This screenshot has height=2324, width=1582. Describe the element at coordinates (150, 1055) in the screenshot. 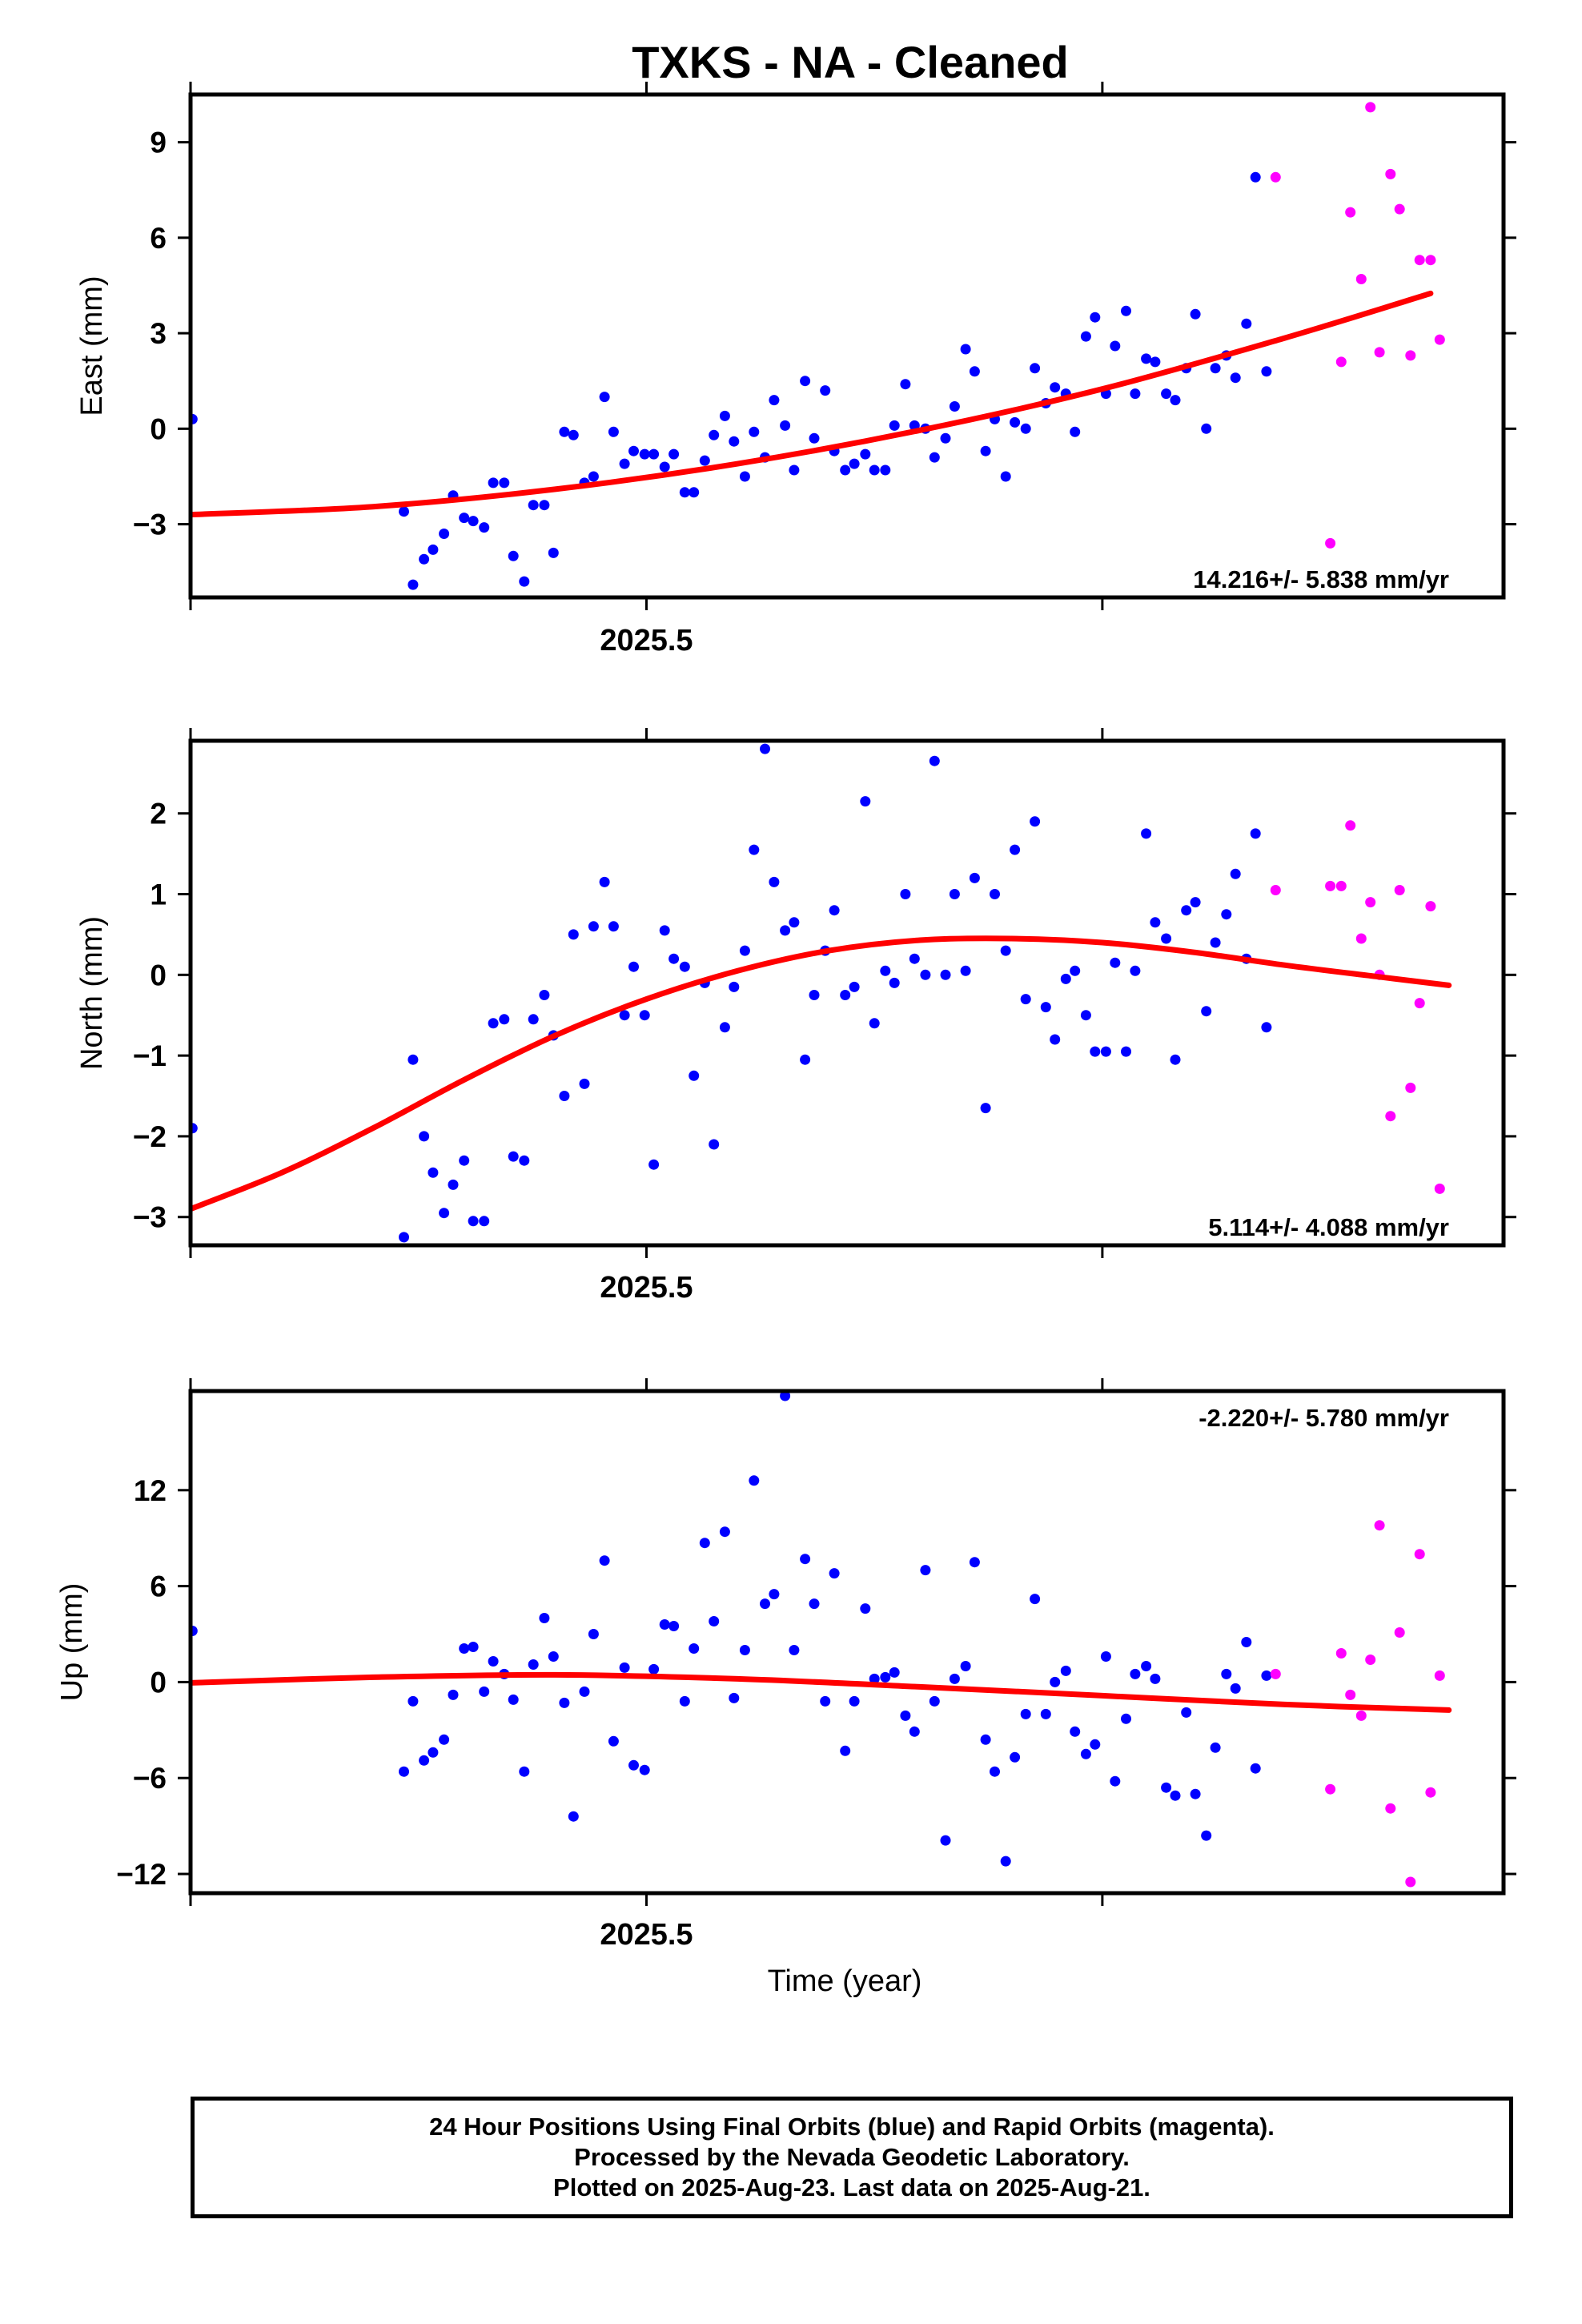

I see `y-tick-label: −1` at that location.